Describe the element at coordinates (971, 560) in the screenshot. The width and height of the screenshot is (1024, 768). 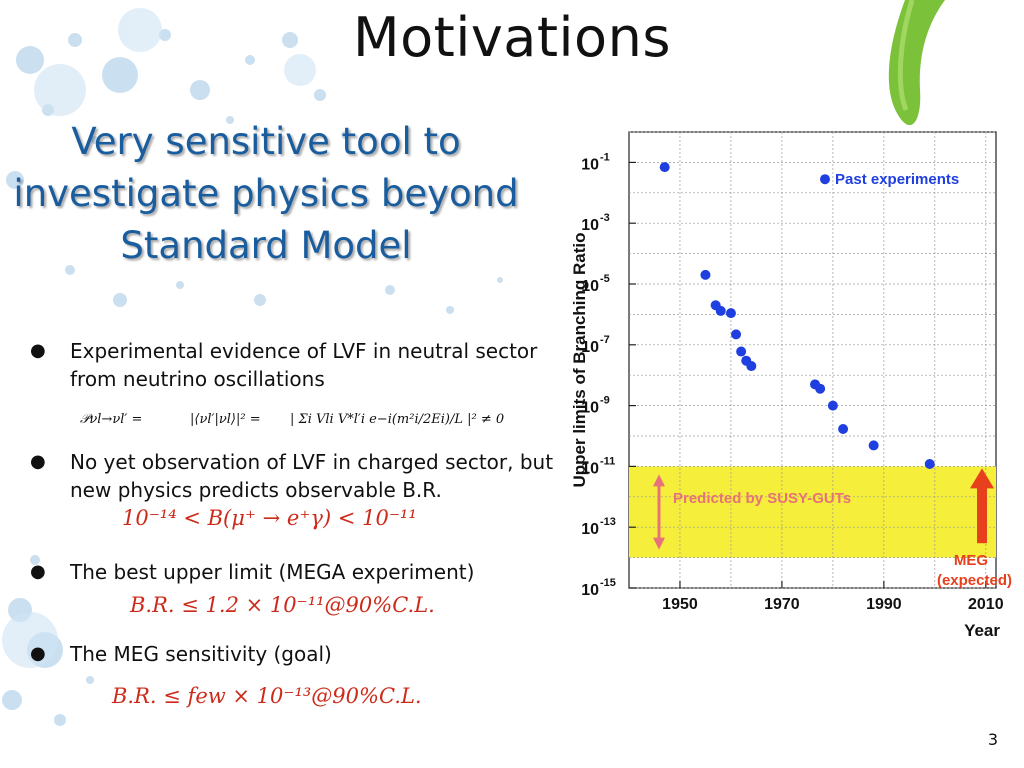
I see `meg-label: MEG` at that location.